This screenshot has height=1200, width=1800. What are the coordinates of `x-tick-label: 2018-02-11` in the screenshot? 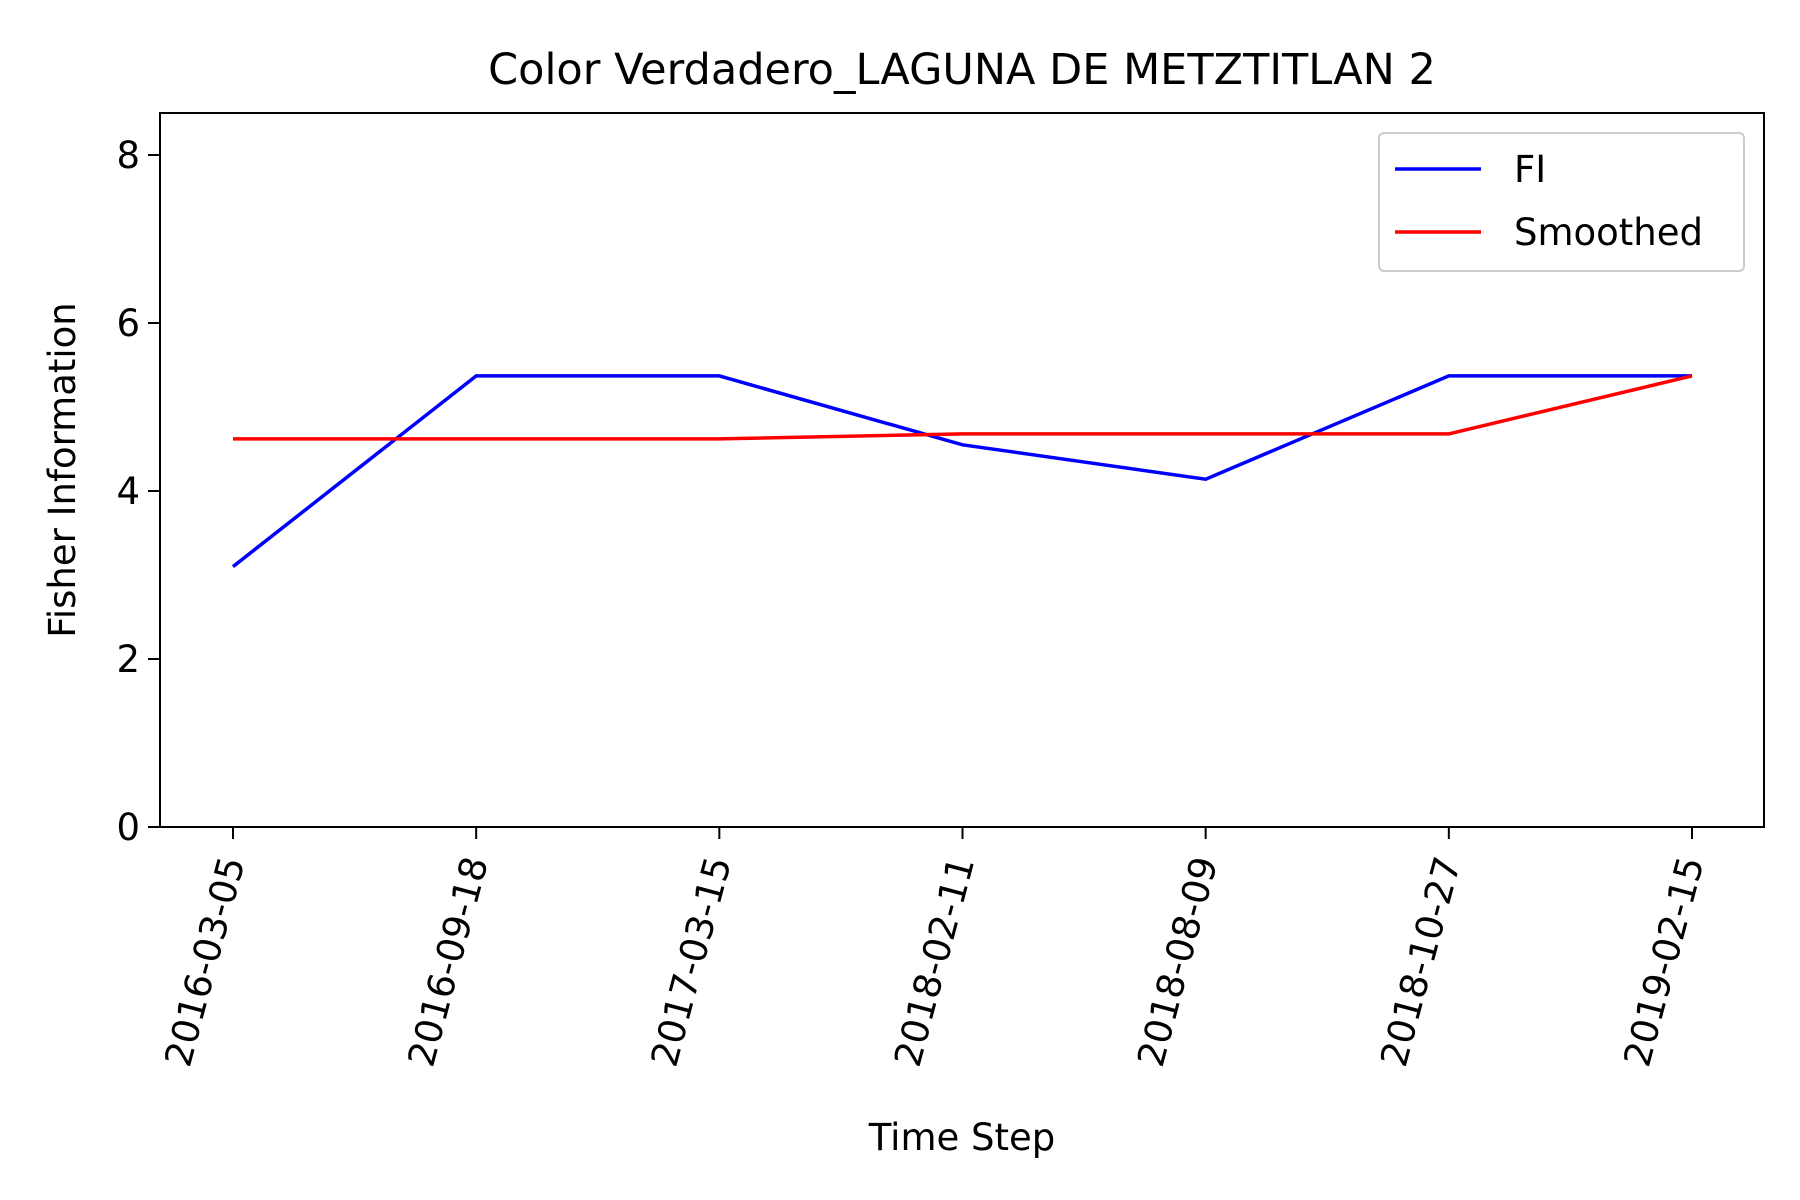 It's located at (934, 961).